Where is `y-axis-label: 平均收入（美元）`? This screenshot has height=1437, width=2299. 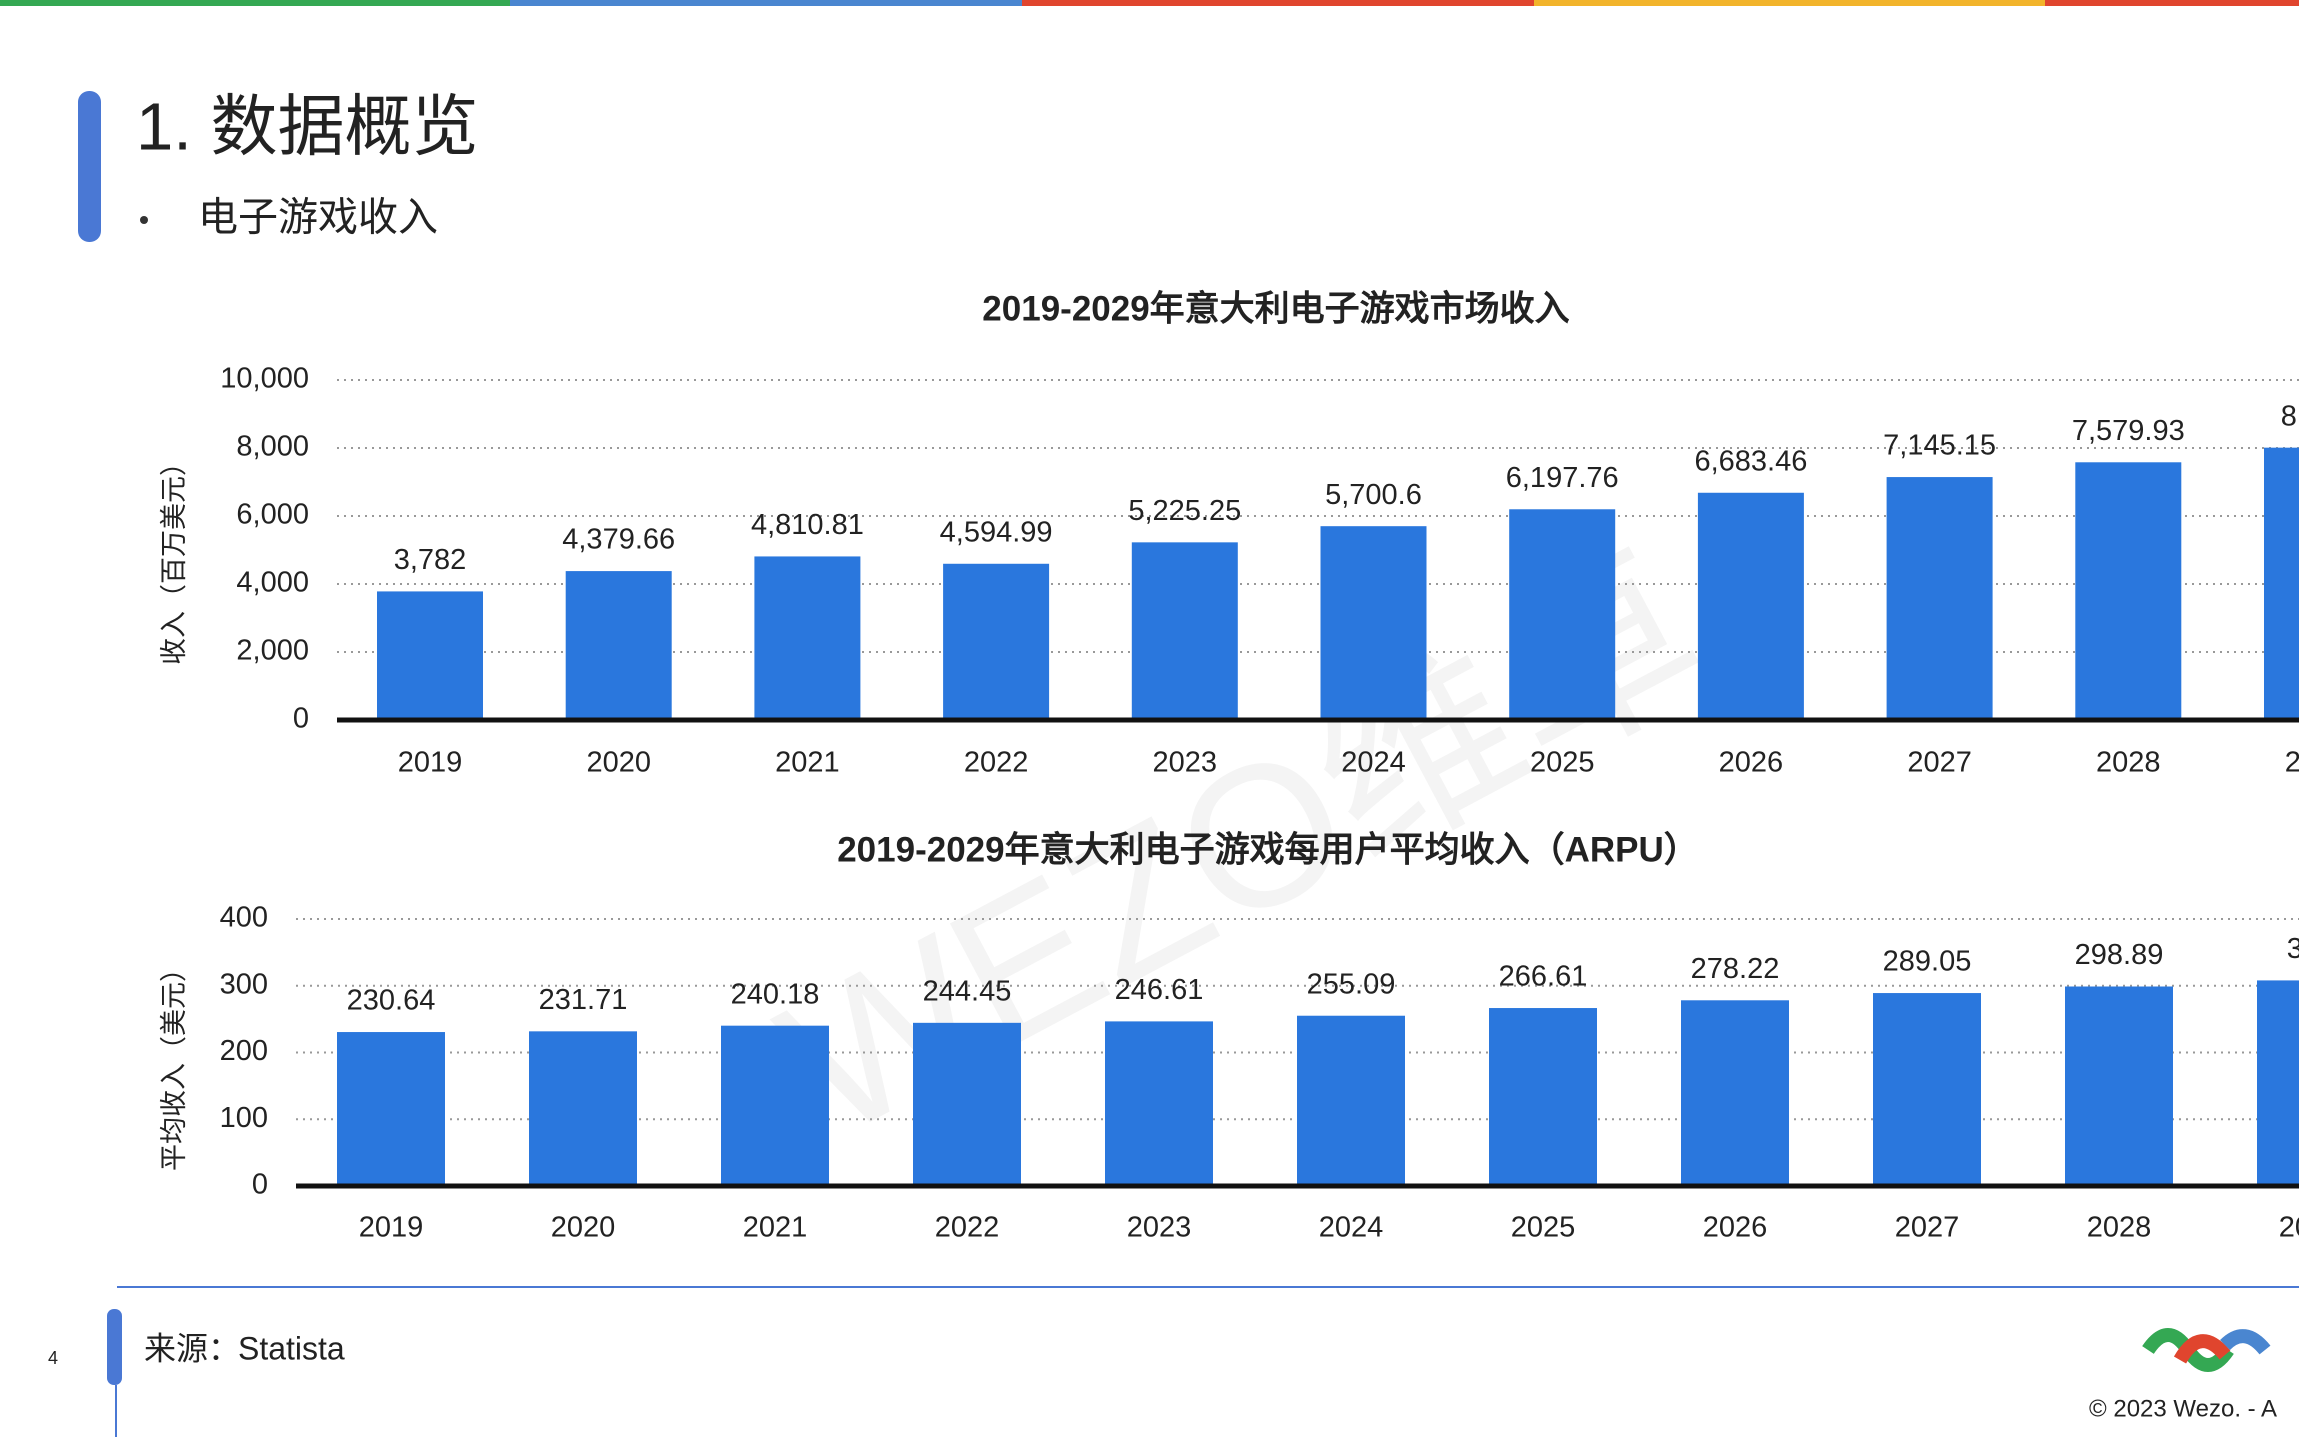
y-axis-label: 平均收入（美元） is located at coordinates (174, 1063).